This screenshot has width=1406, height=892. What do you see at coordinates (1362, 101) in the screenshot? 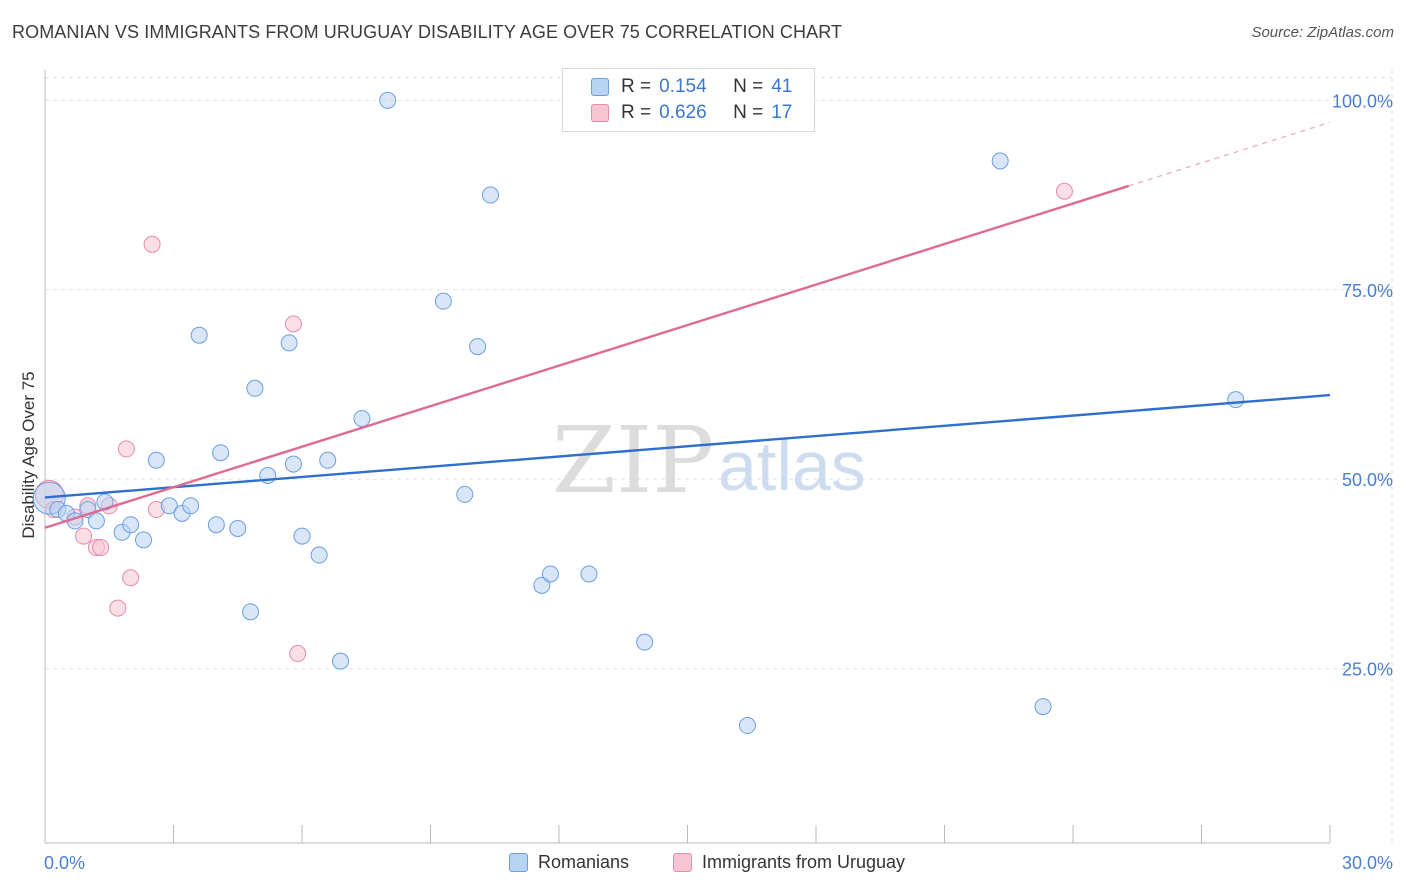
I see `y-tick-label: 100.0%` at bounding box center [1362, 101].